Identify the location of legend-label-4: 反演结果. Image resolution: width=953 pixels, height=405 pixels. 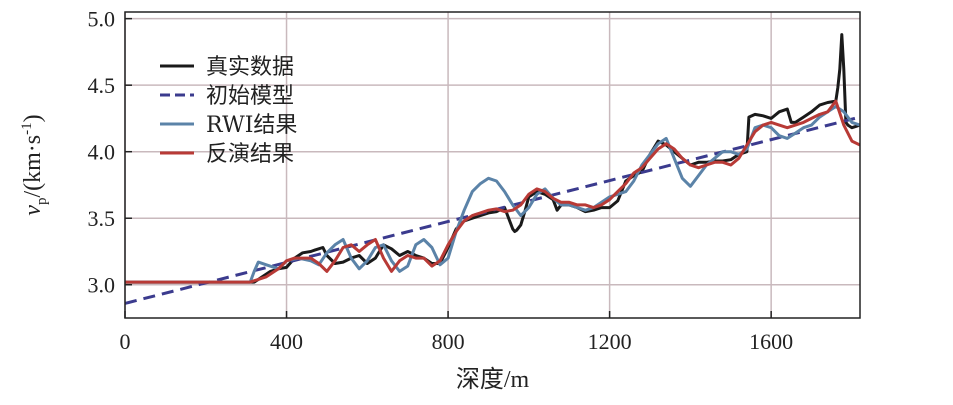
(250, 154).